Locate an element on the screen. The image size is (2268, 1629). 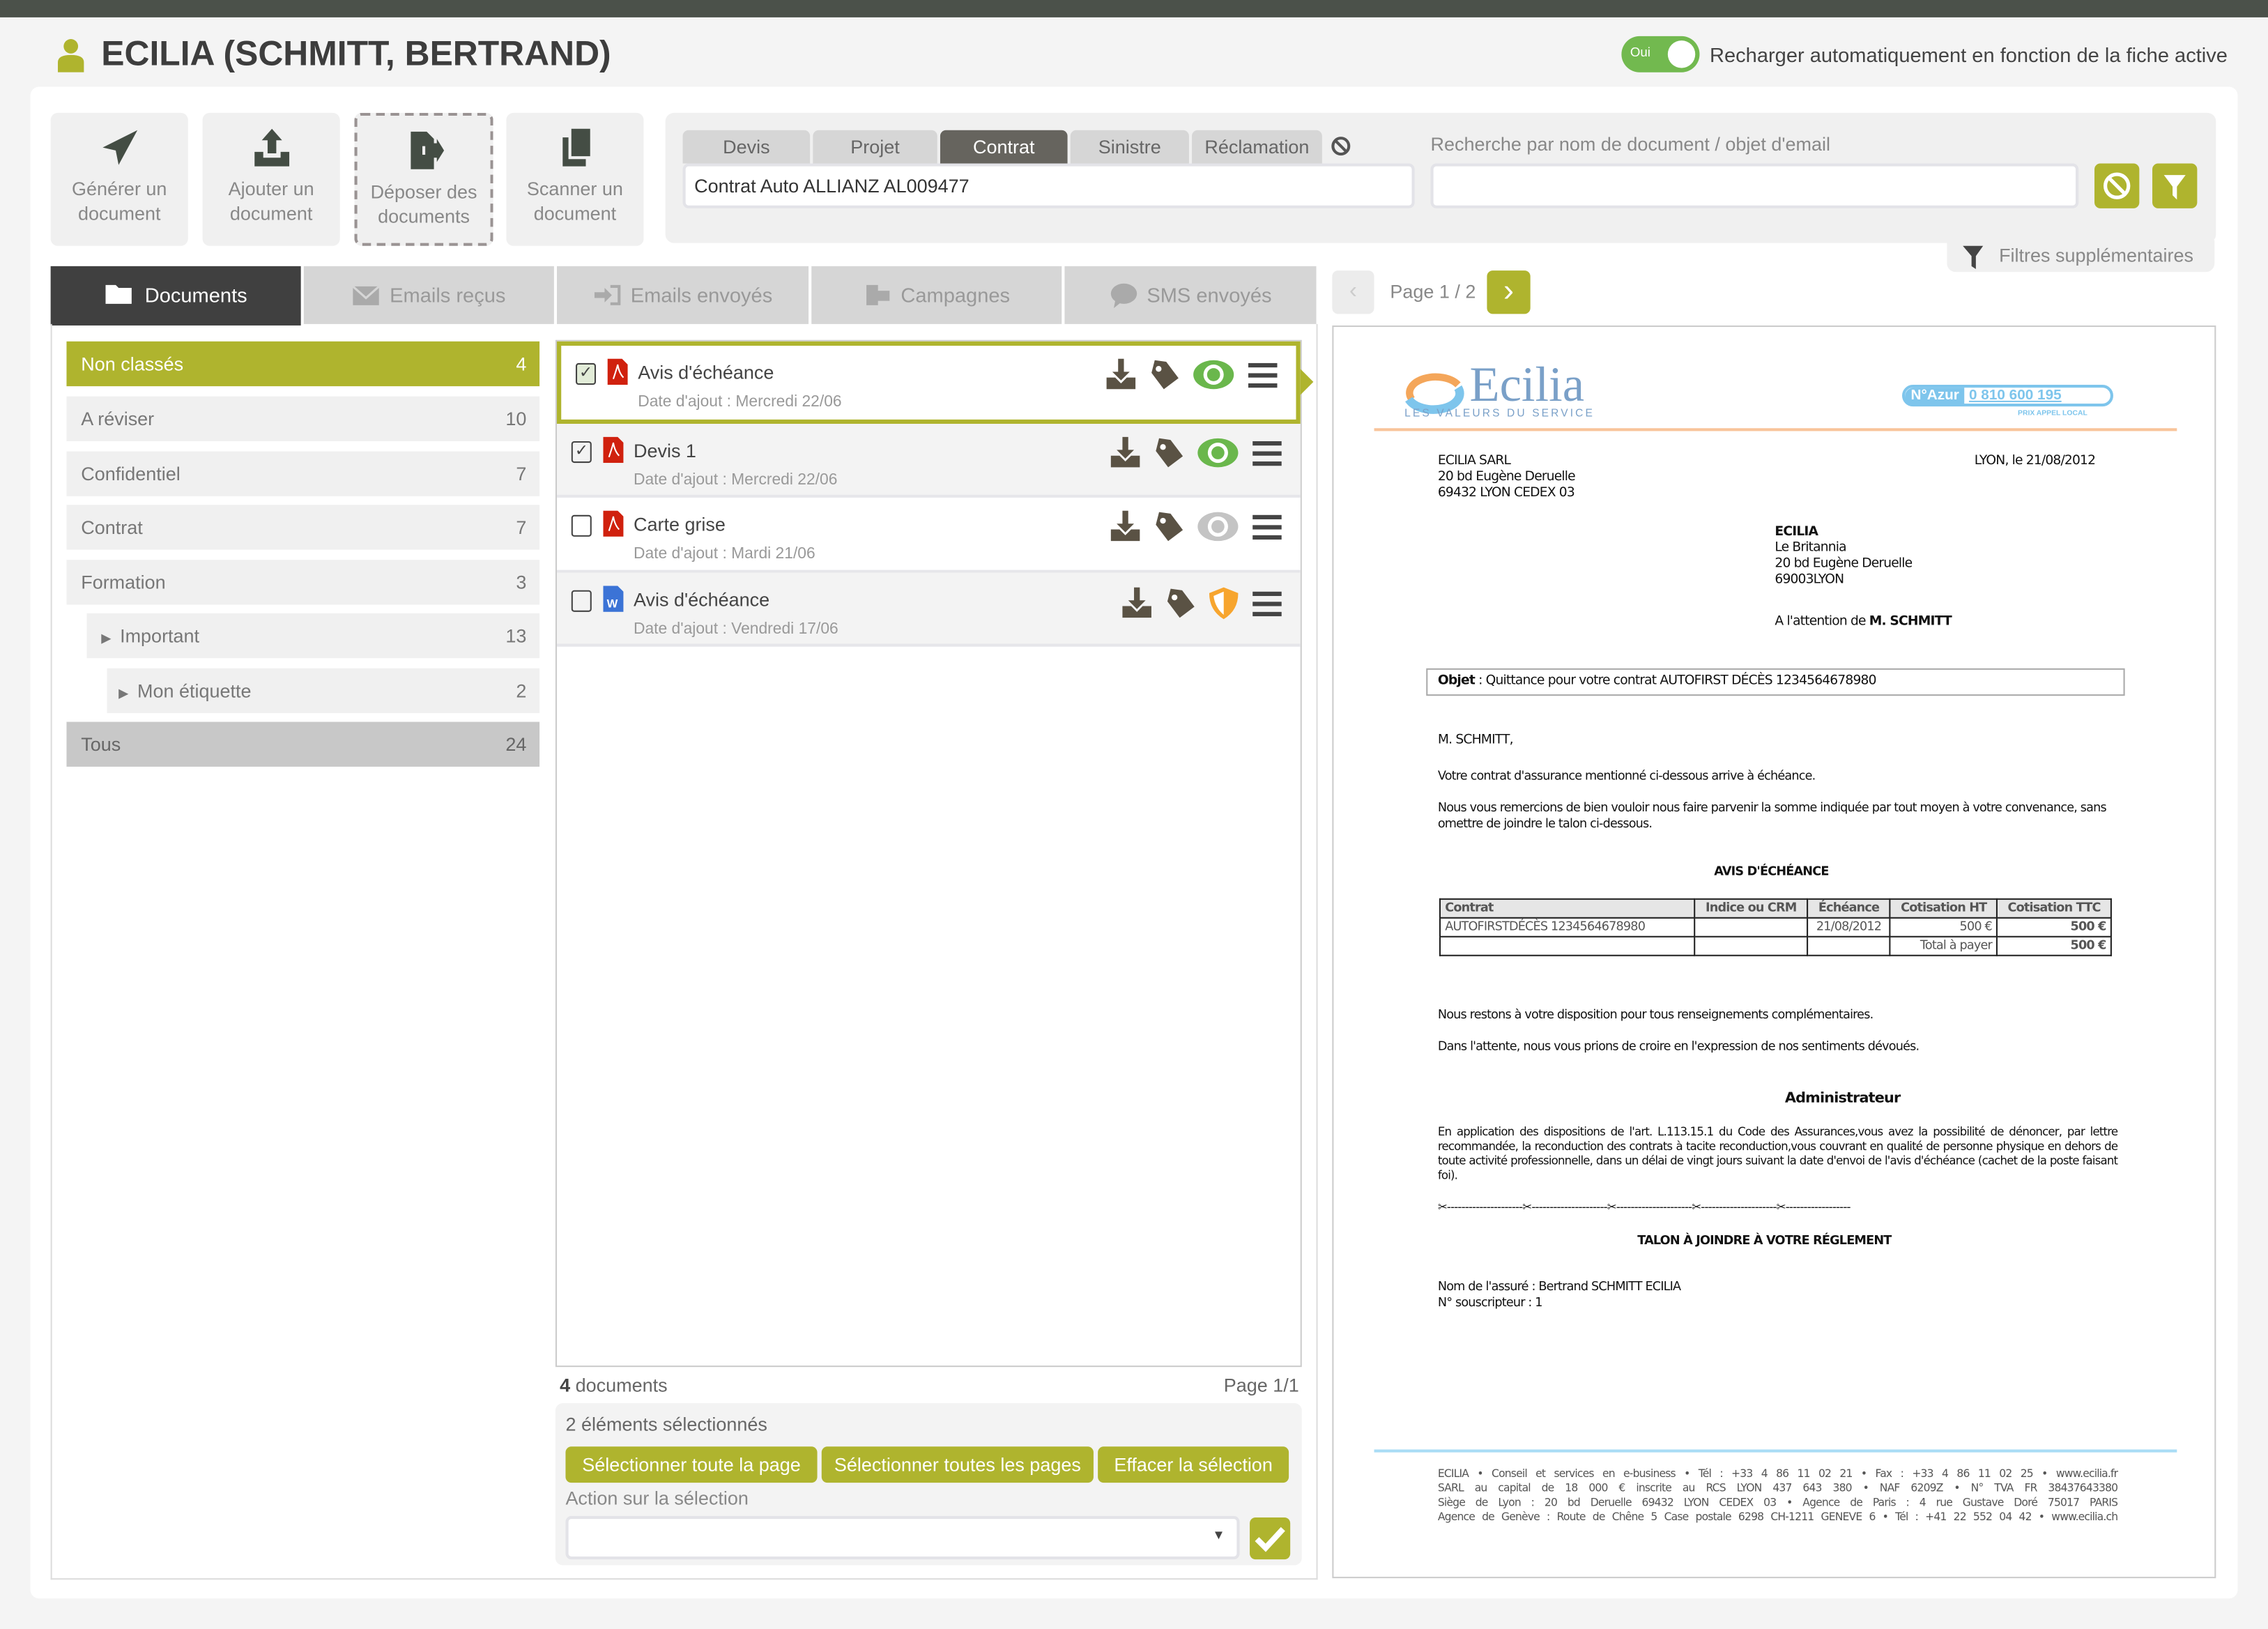
action-select: ▼ is located at coordinates (902, 1537).